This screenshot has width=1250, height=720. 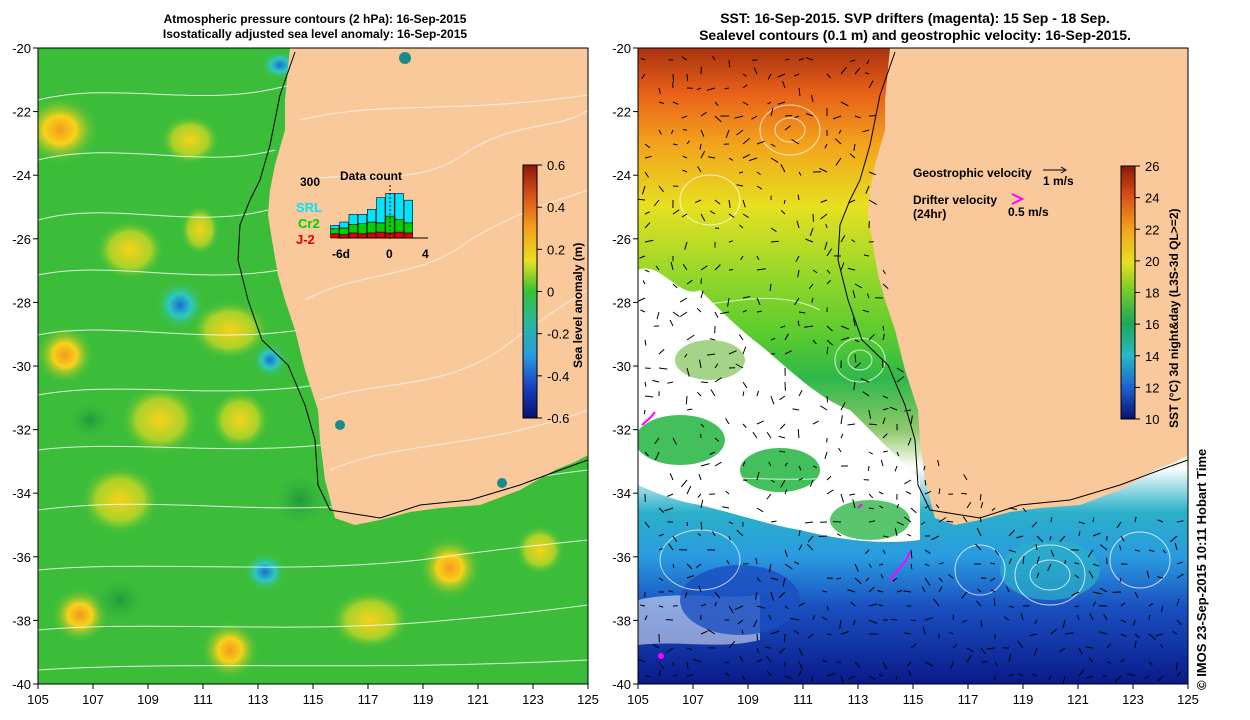 What do you see at coordinates (1133, 699) in the screenshot?
I see `right-x-tick-label: 123` at bounding box center [1133, 699].